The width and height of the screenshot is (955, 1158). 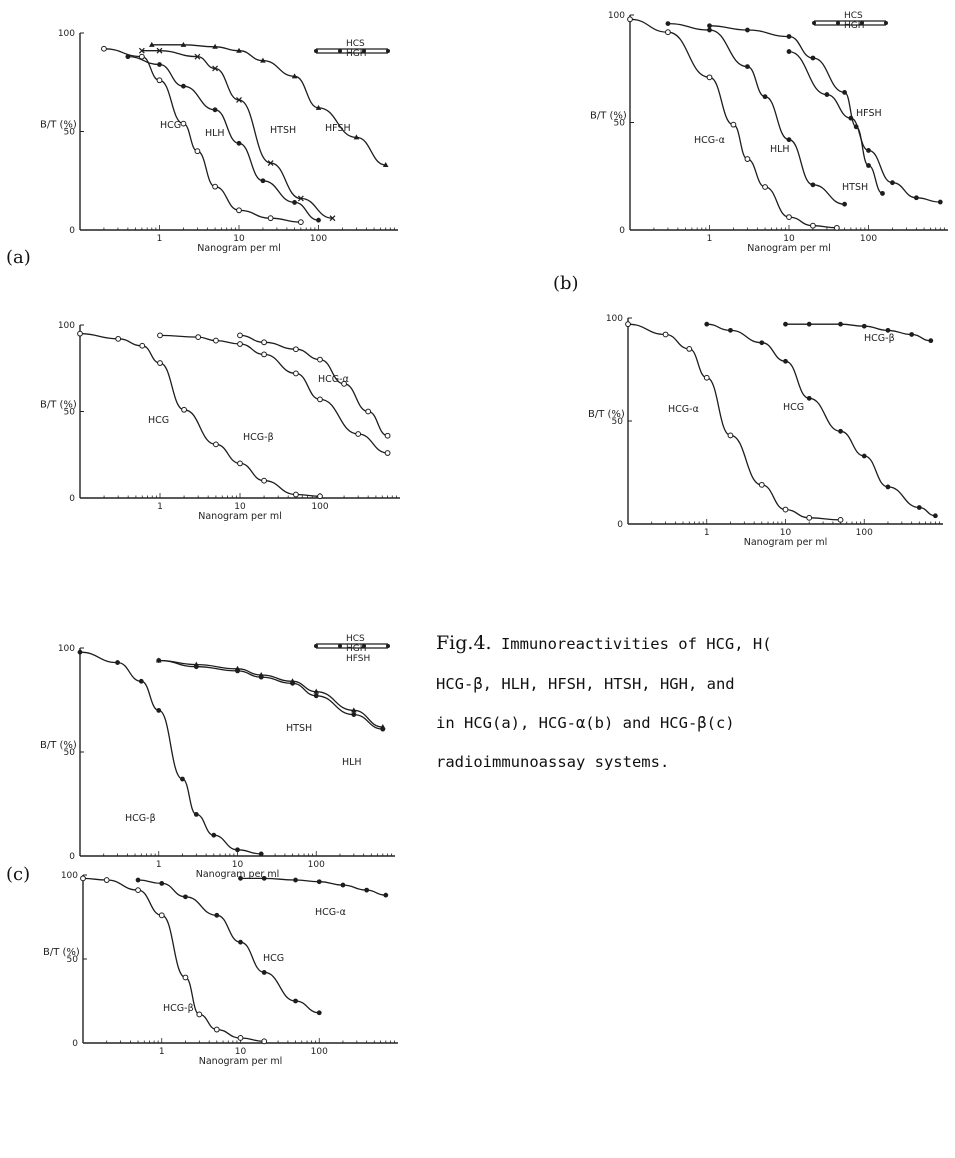 I want to click on series-hcg: HCG, so click(x=821, y=420).